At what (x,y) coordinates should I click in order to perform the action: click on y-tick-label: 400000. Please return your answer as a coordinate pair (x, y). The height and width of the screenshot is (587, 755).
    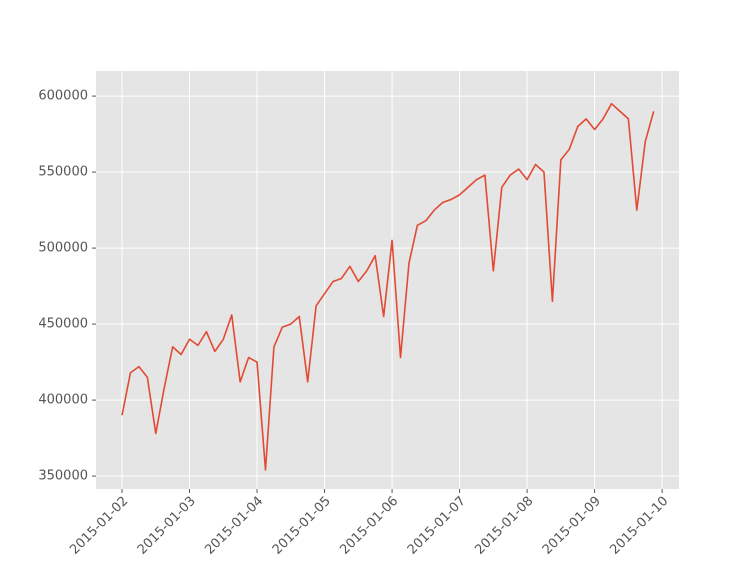
    Looking at the image, I should click on (63, 400).